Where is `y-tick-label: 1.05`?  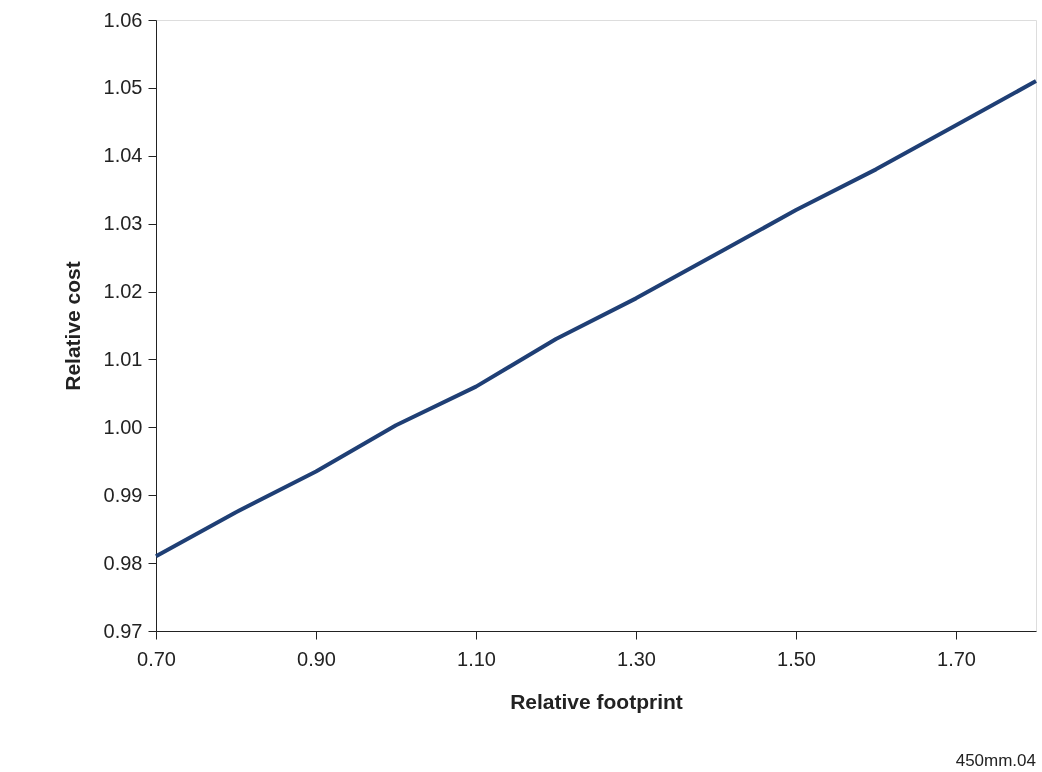
y-tick-label: 1.05 is located at coordinates (123, 87).